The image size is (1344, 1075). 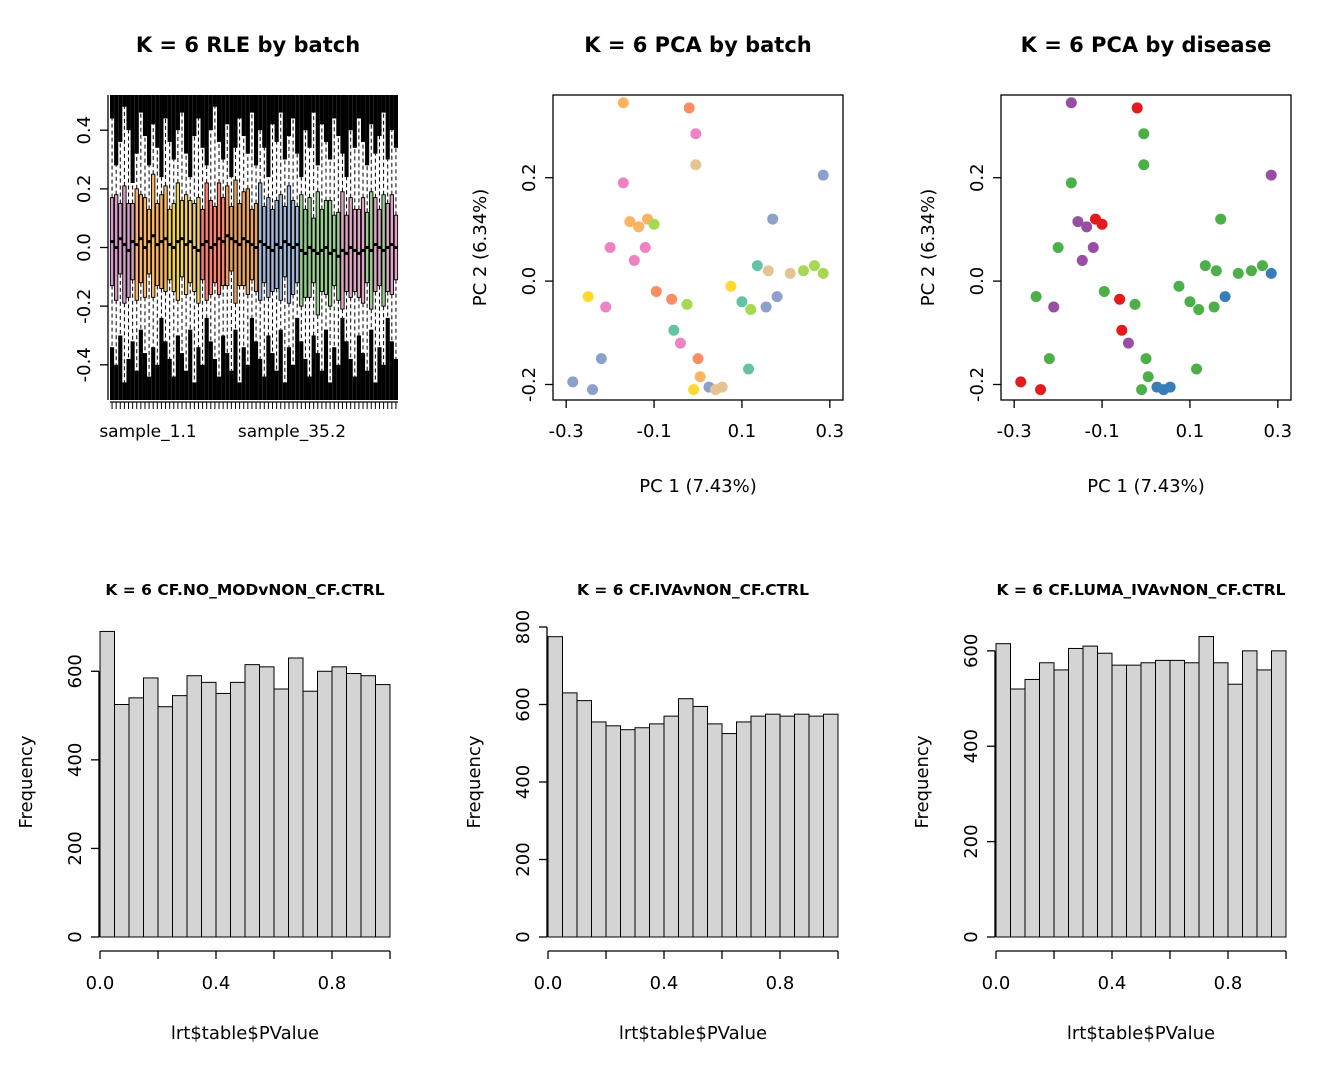 I want to click on axes: -0.4 -0.2 0.0 0.2 0.4, so click(x=236, y=252).